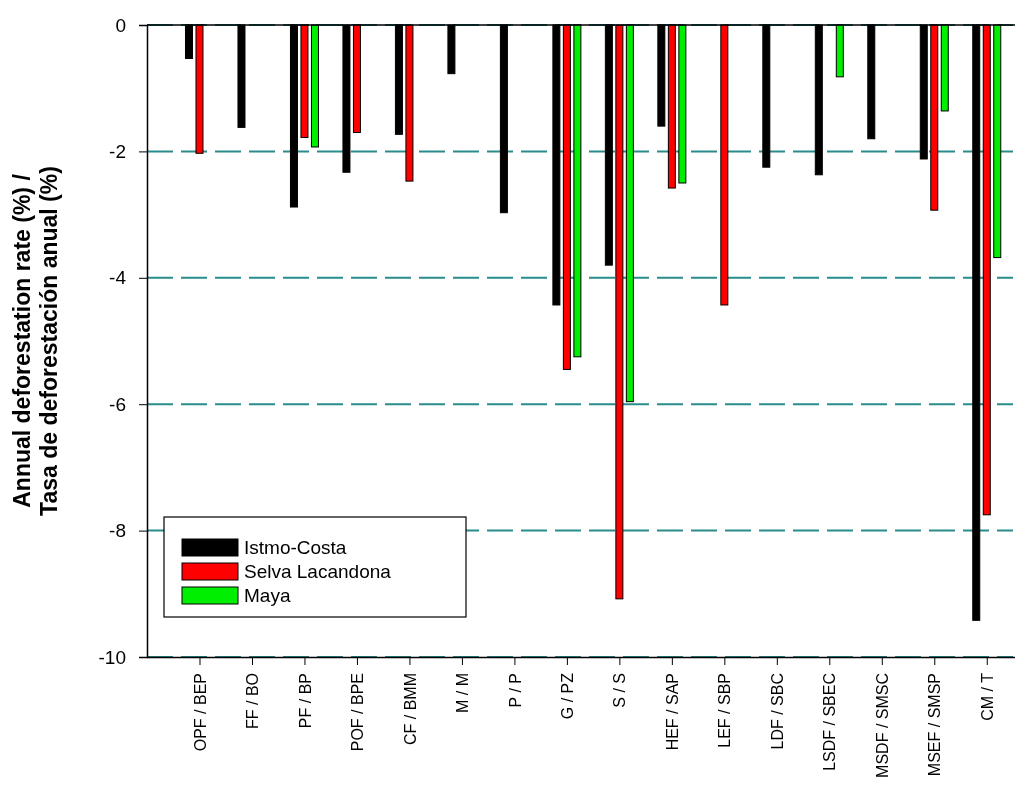 The width and height of the screenshot is (1015, 808). Describe the element at coordinates (358, 712) in the screenshot. I see `x-tick-label: POF / BPE` at that location.